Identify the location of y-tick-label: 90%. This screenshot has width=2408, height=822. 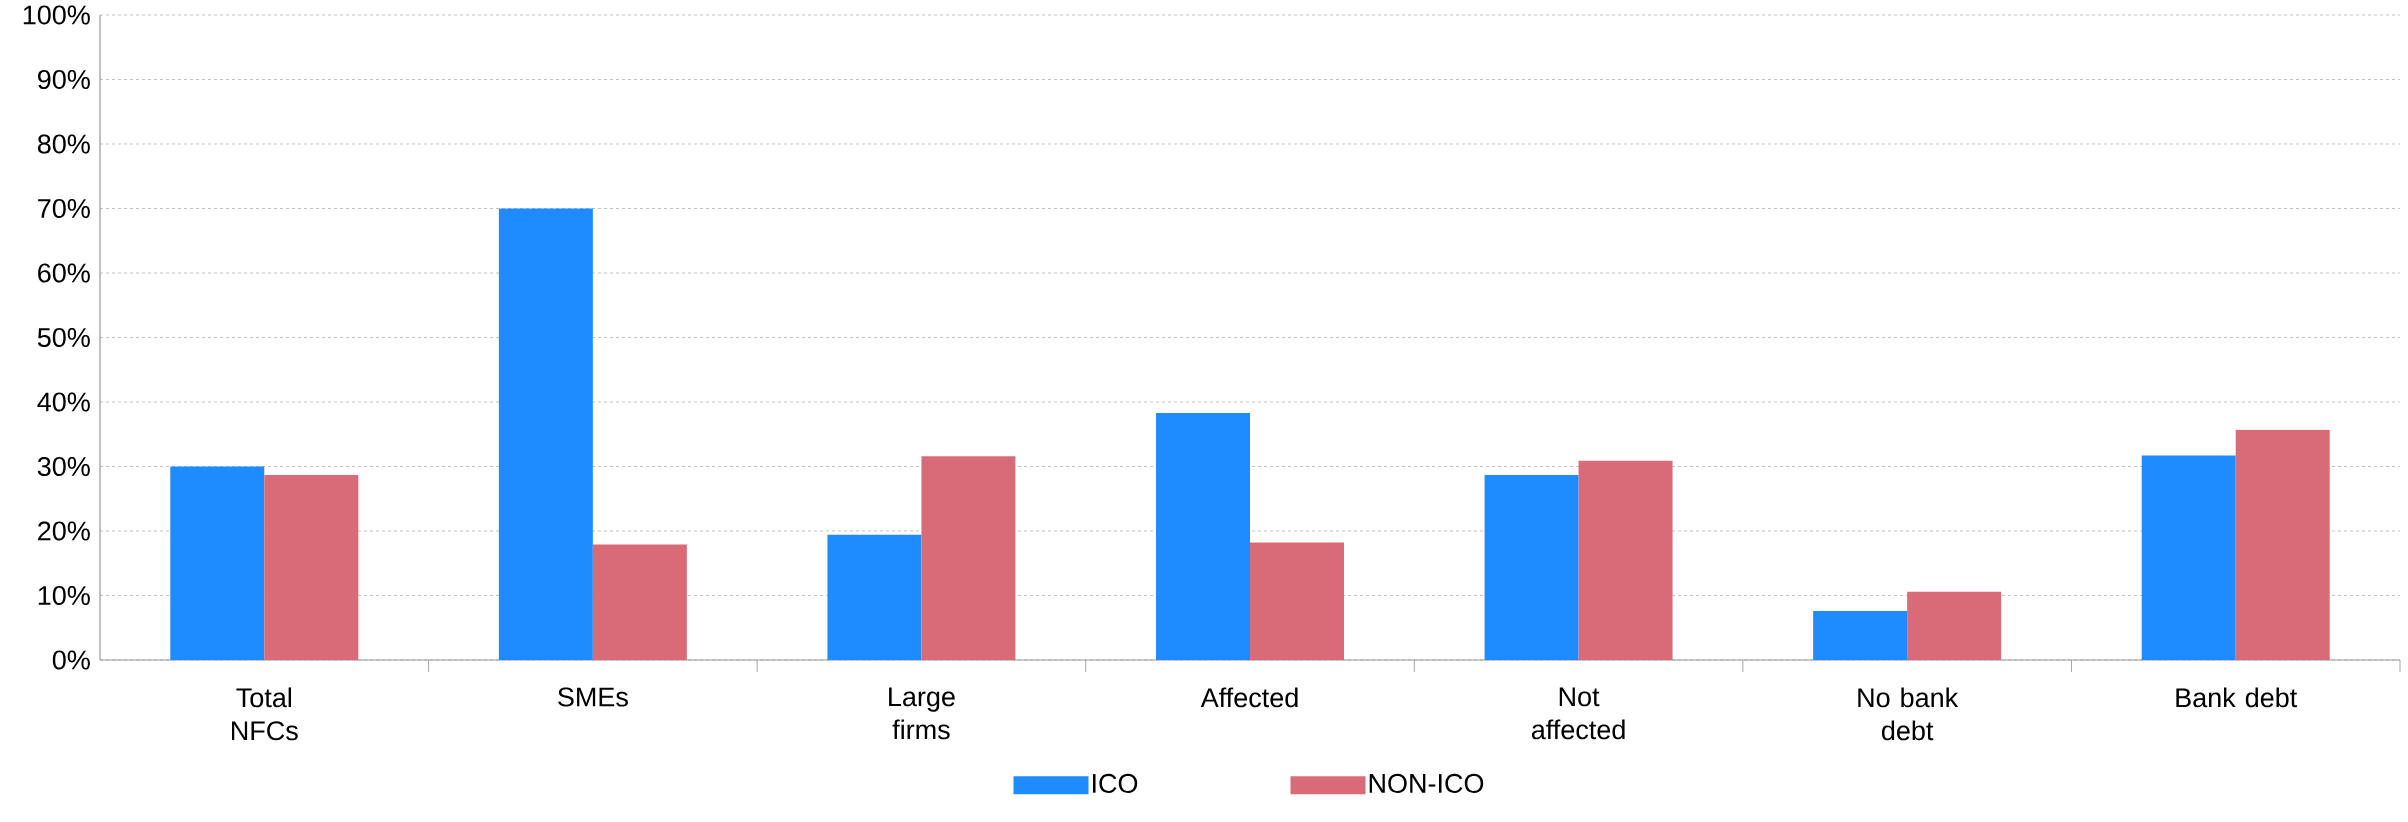
(64, 79).